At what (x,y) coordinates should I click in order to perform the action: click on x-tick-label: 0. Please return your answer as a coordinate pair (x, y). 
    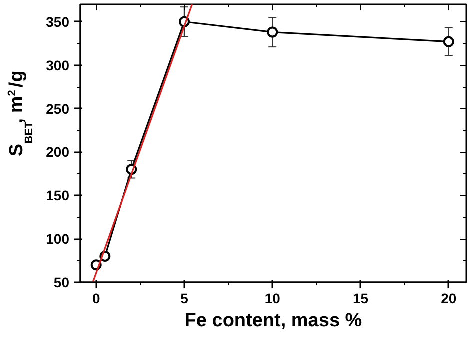
    Looking at the image, I should click on (96, 298).